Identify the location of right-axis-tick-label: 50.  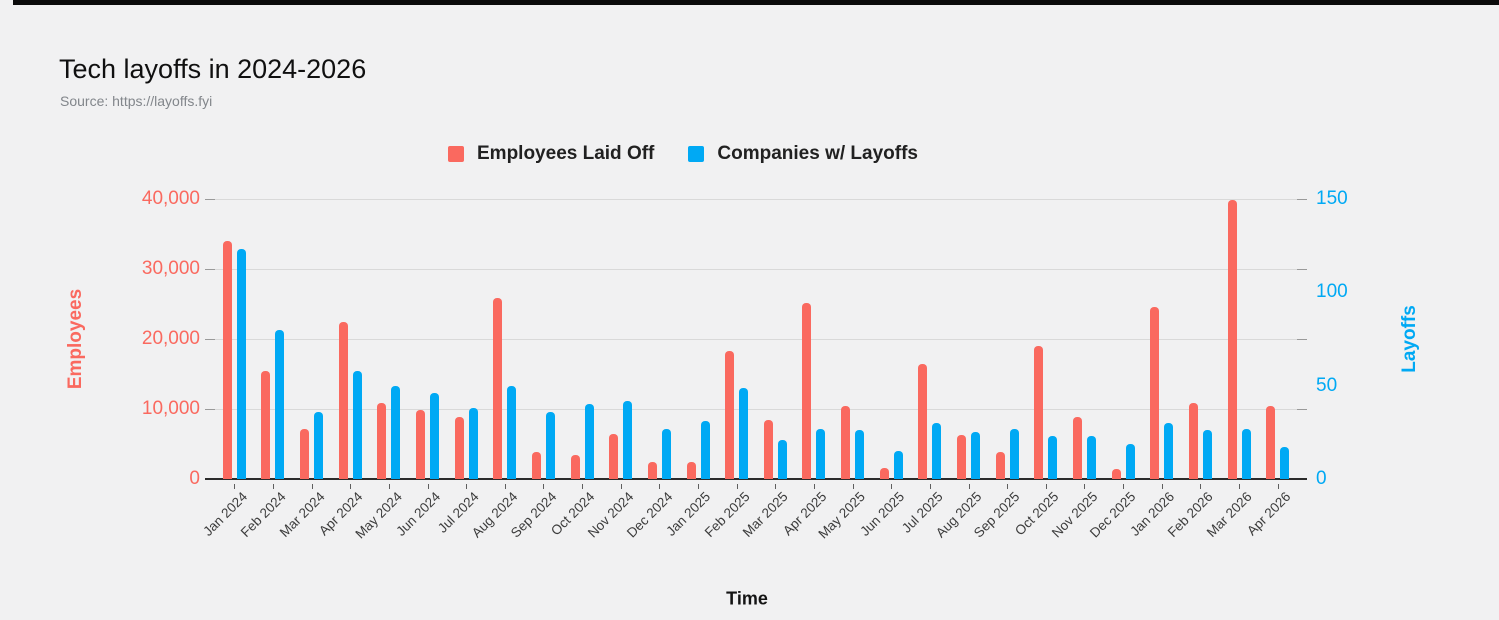
(1327, 385).